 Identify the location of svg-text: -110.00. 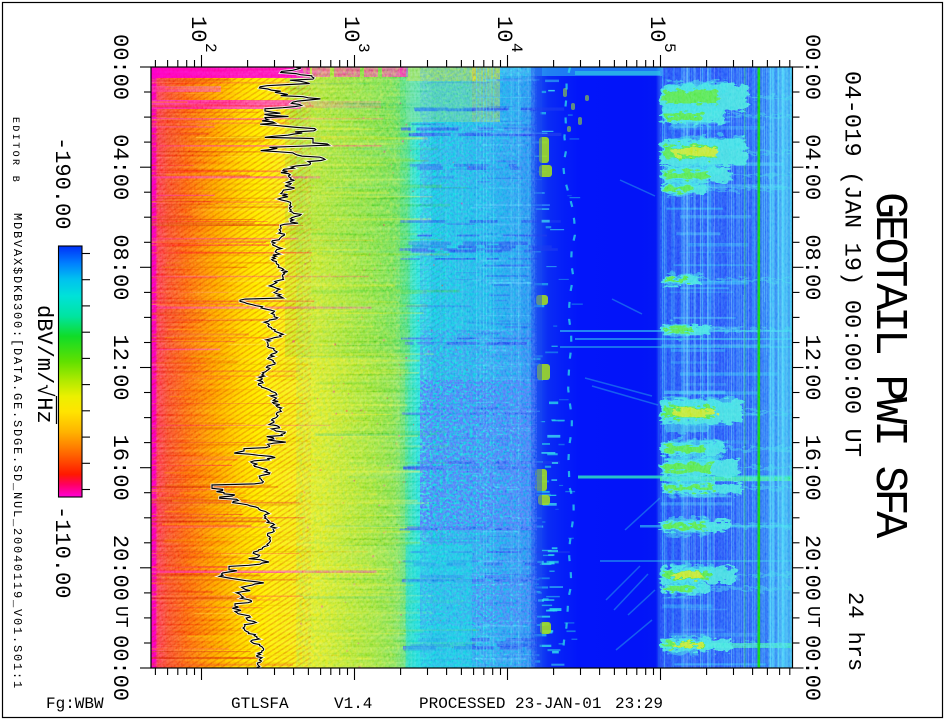
(61, 552).